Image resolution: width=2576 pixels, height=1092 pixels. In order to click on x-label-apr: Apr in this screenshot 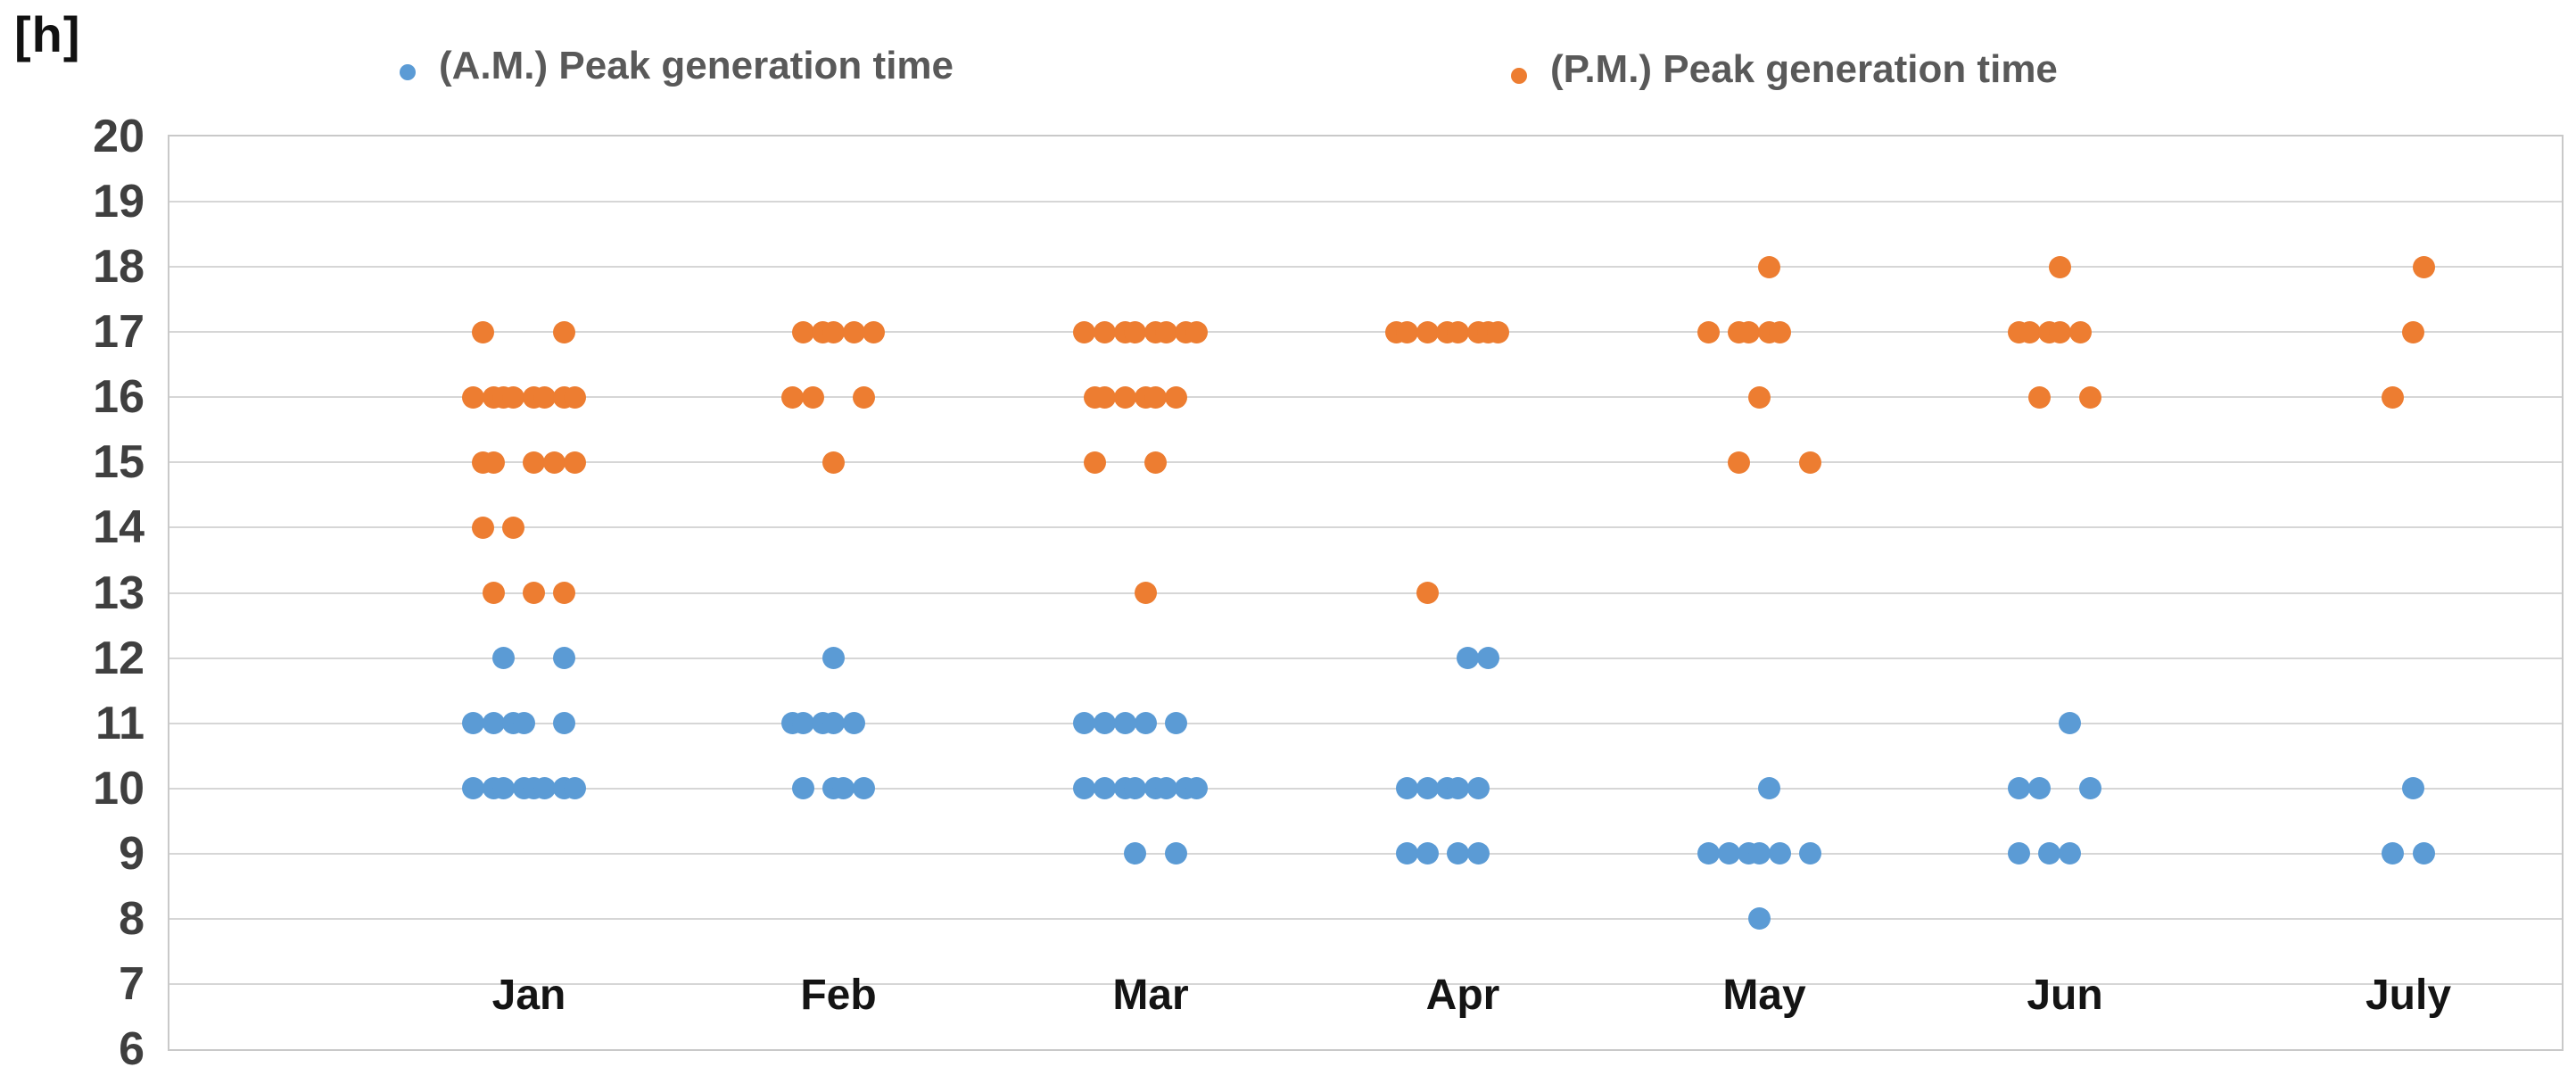, I will do `click(1463, 996)`.